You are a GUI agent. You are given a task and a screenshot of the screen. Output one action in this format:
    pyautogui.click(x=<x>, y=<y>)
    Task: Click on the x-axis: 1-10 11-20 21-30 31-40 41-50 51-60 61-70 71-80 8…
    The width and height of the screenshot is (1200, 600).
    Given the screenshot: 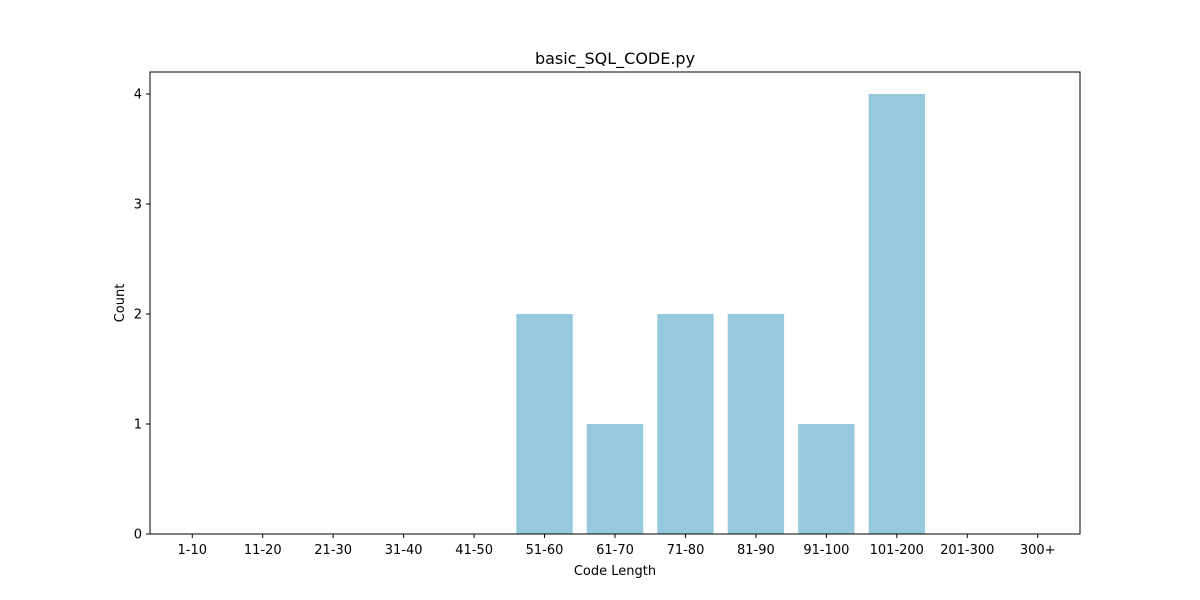 What is the action you would take?
    pyautogui.click(x=617, y=546)
    